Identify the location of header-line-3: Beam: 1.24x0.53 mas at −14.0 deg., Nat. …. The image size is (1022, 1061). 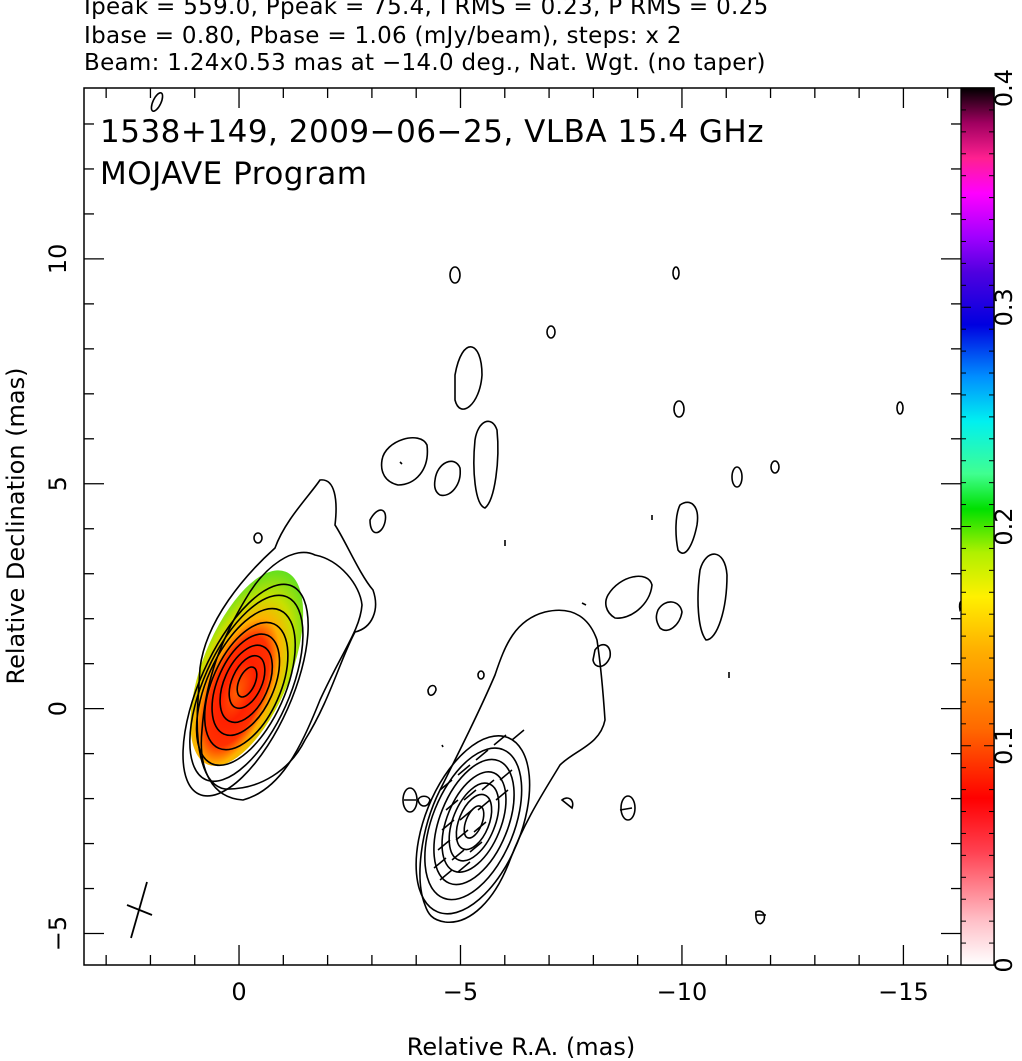
(425, 63).